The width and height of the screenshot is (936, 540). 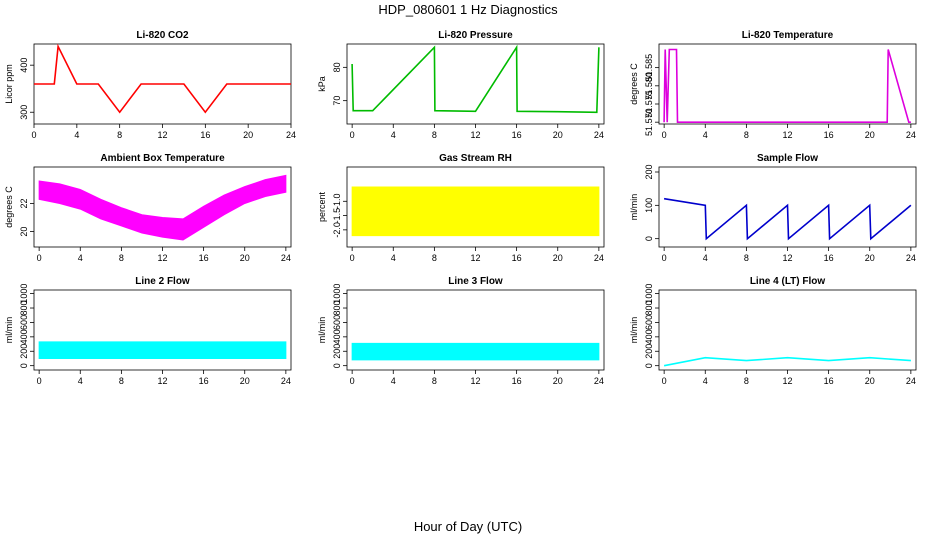 I want to click on y-axis-label: degrees C, so click(x=9, y=207).